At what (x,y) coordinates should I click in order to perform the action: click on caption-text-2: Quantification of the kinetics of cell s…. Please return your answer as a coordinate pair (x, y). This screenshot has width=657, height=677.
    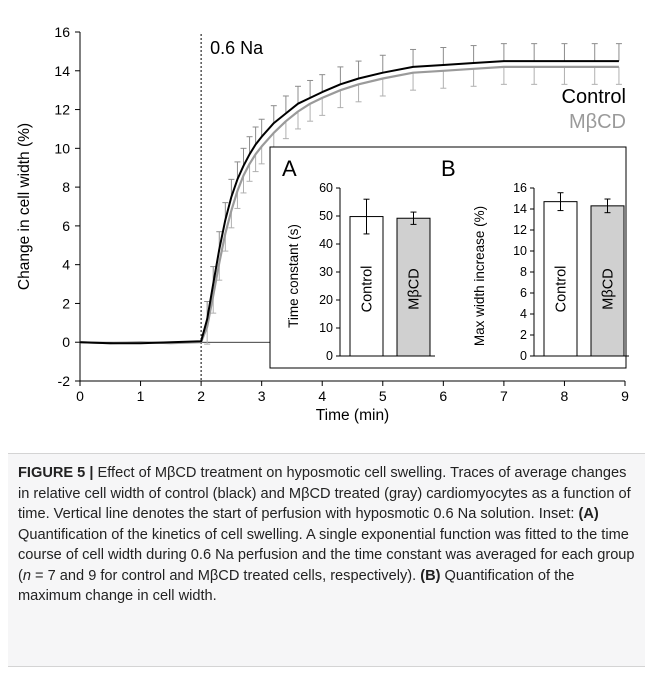
    Looking at the image, I should click on (326, 555).